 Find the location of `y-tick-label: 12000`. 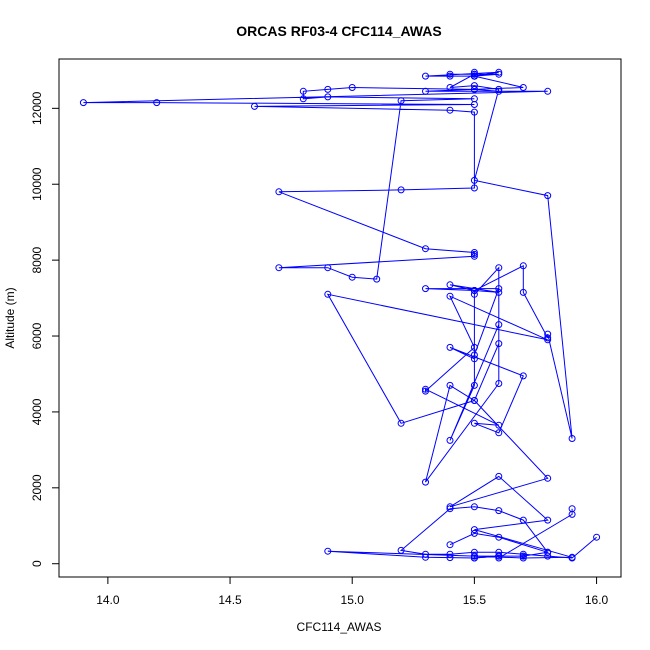

y-tick-label: 12000 is located at coordinates (37, 108).